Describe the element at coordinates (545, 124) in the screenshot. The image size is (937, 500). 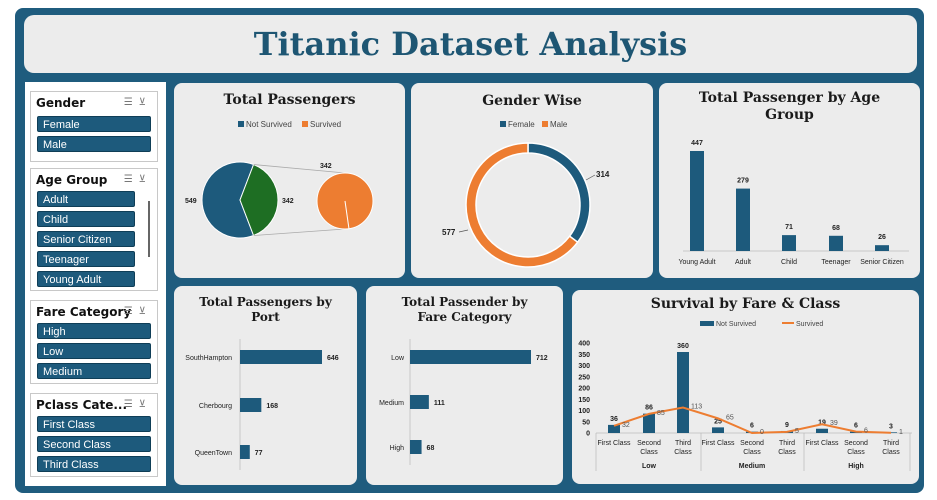
I see `legend-swatch-male` at that location.